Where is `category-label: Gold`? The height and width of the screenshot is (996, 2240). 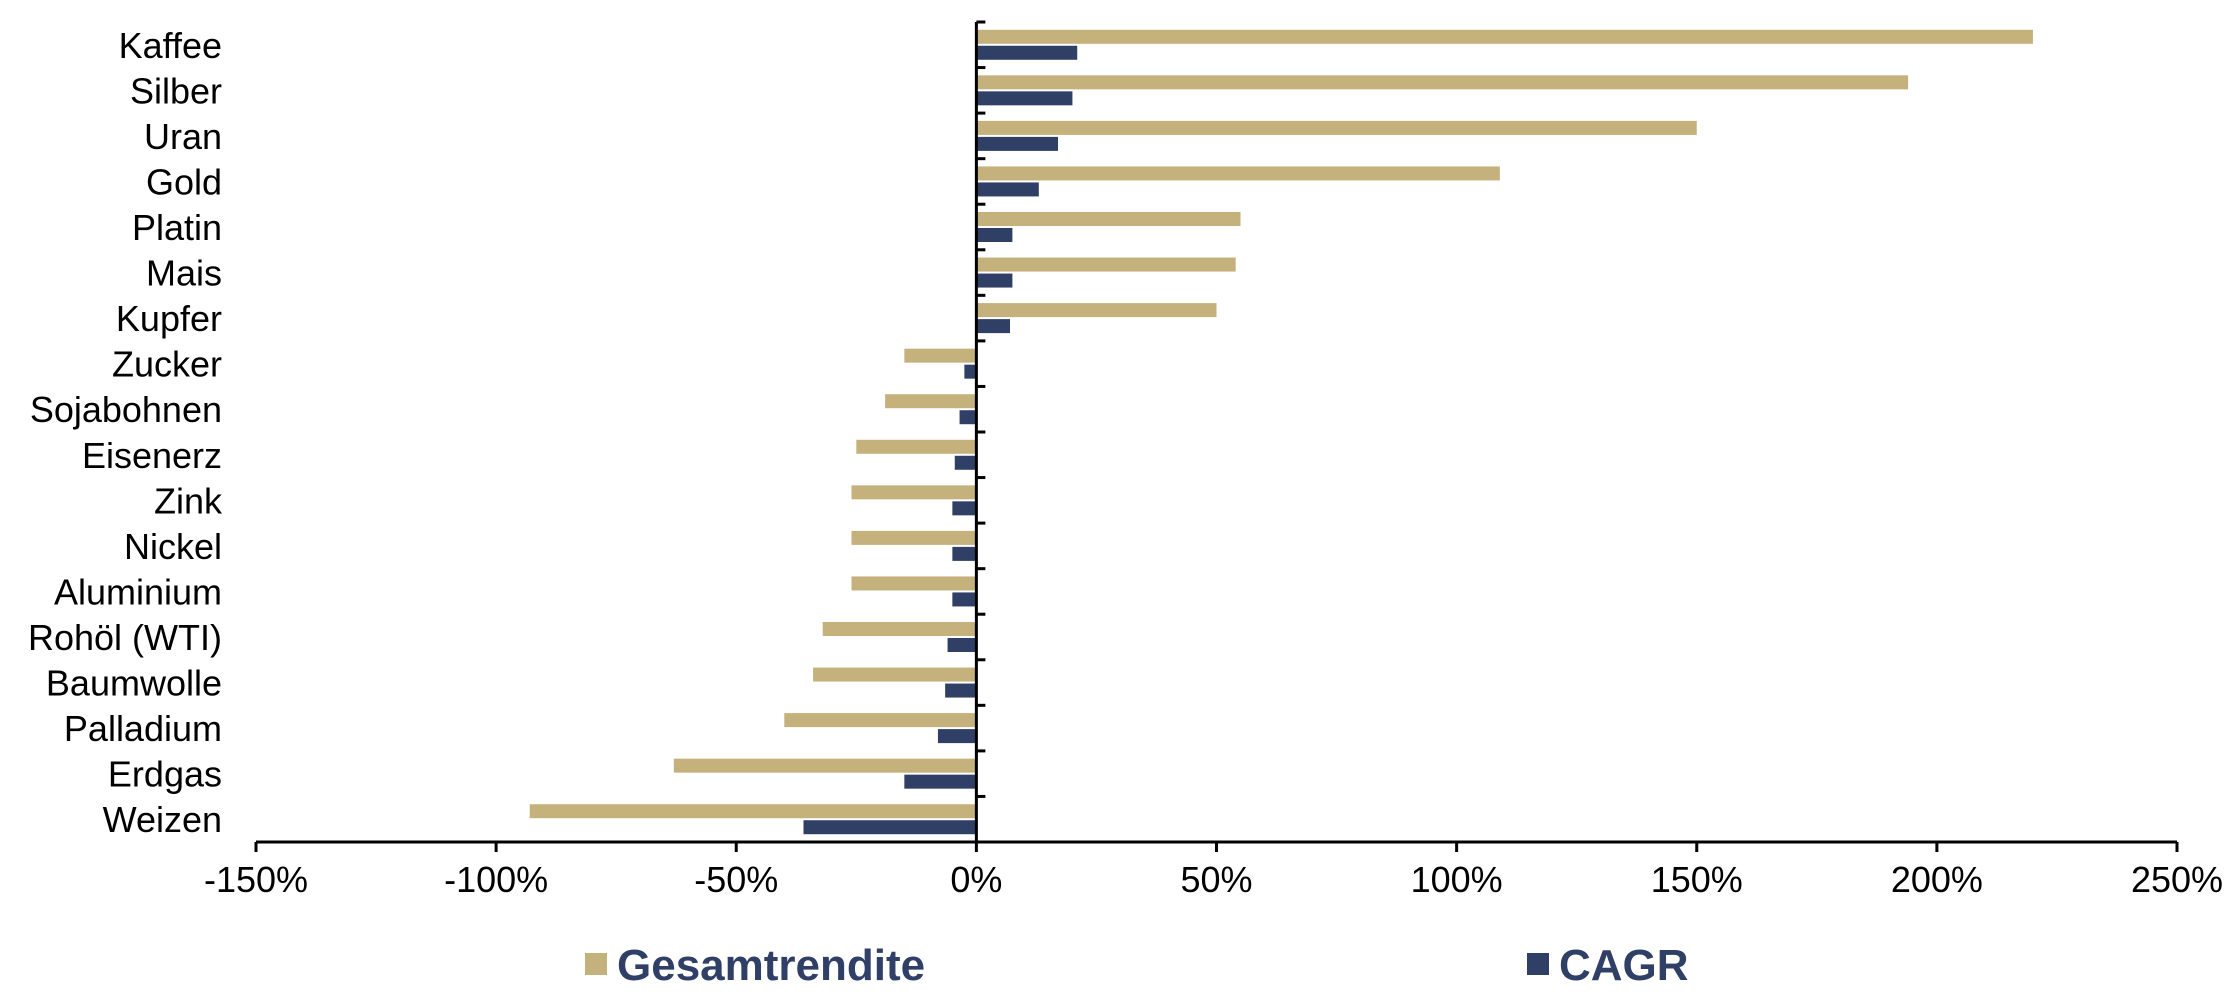
category-label: Gold is located at coordinates (184, 181).